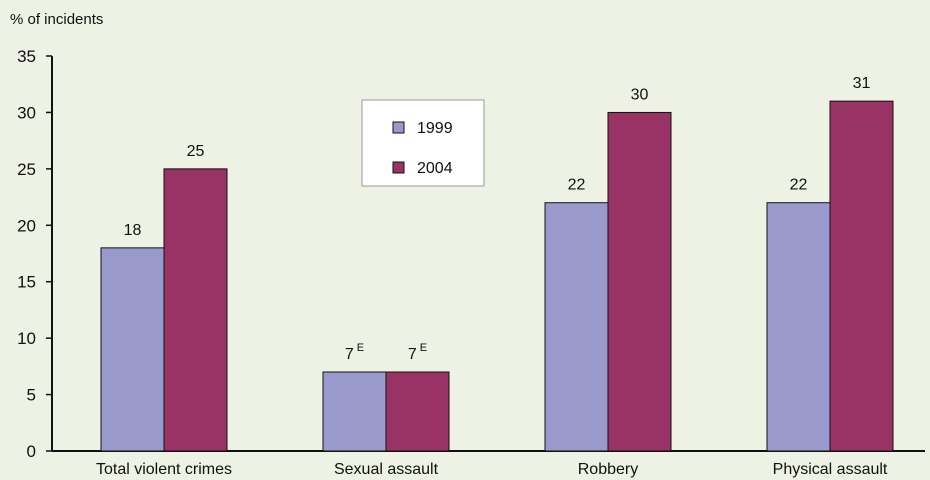 Image resolution: width=930 pixels, height=480 pixels. What do you see at coordinates (608, 469) in the screenshot?
I see `category-label: Robbery` at bounding box center [608, 469].